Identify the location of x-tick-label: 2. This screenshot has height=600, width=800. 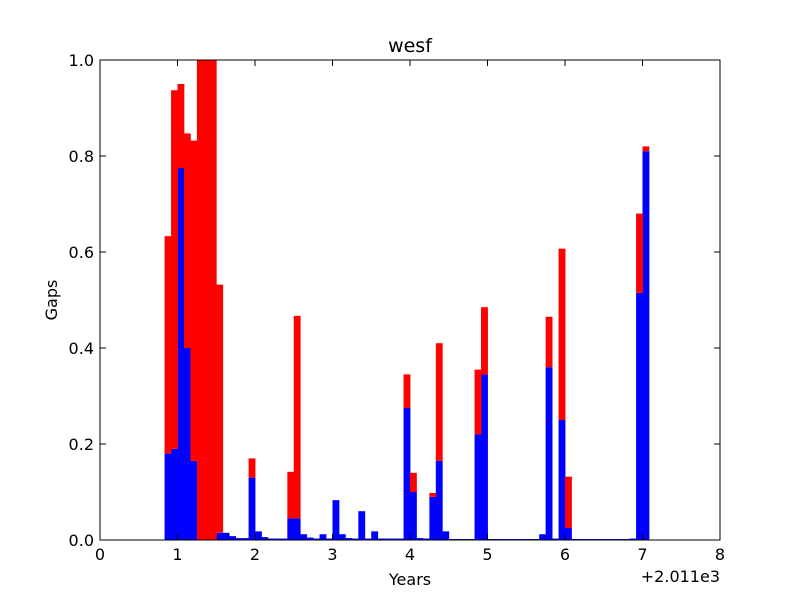
(255, 554).